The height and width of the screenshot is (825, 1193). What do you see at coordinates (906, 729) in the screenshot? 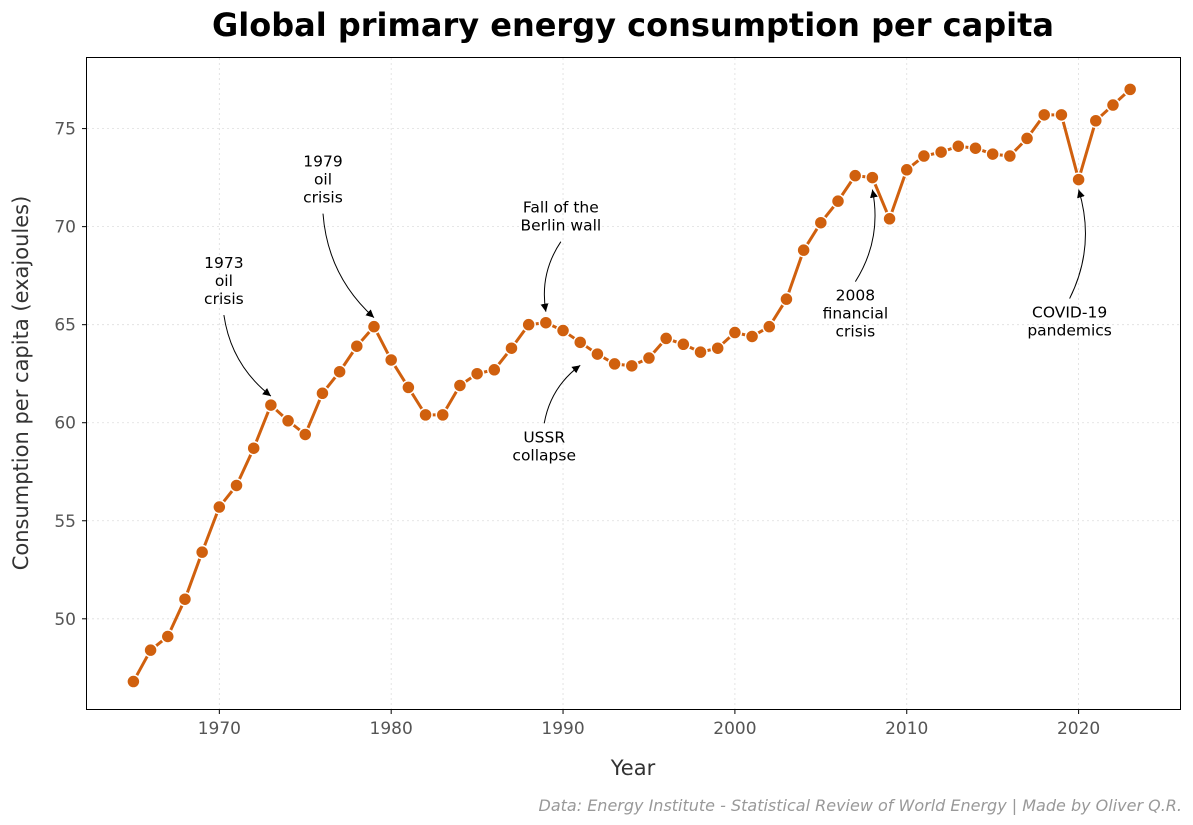
I see `x-tick-label: 2010` at bounding box center [906, 729].